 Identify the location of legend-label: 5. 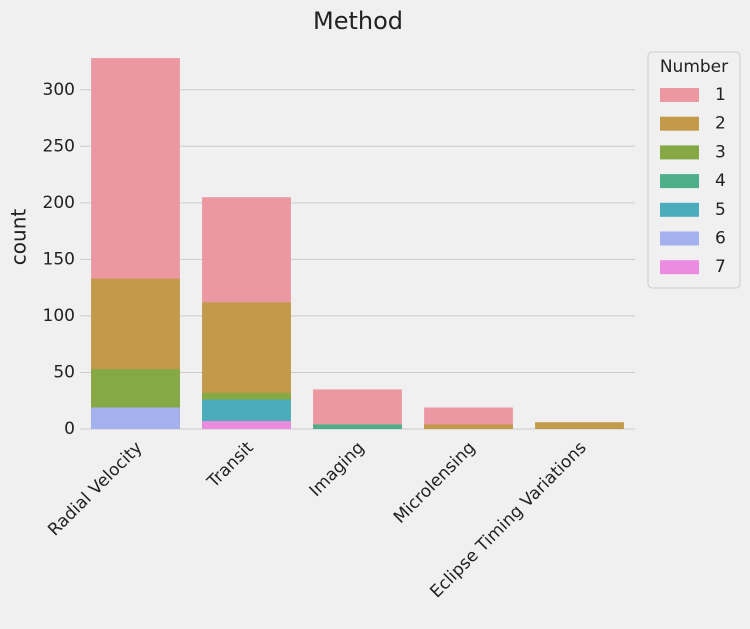
(720, 210).